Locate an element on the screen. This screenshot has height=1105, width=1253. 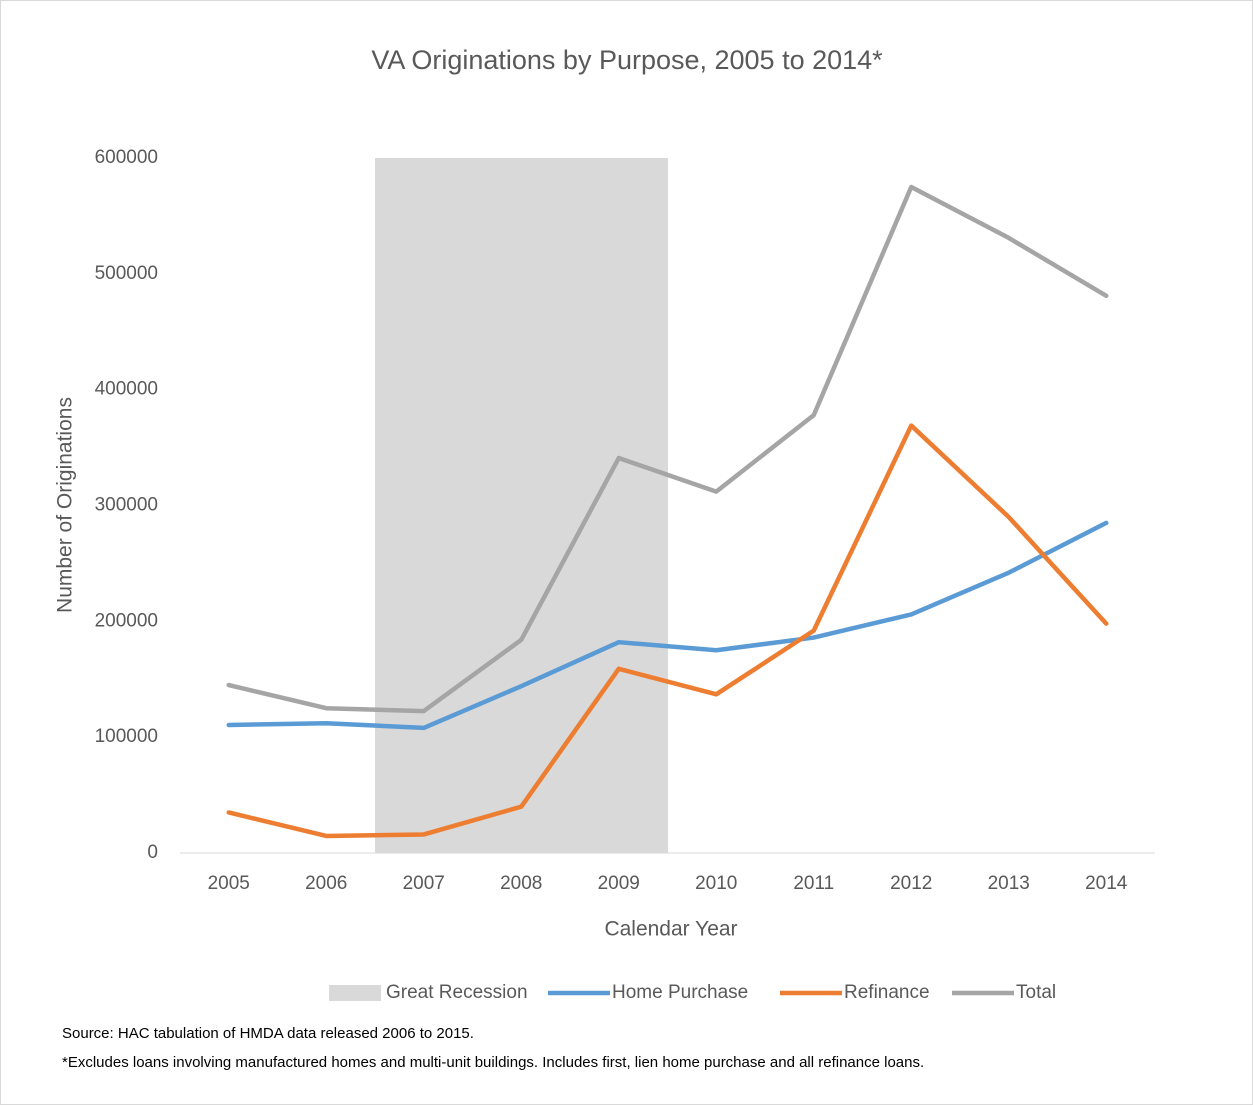
y-tick-label: 100000 is located at coordinates (126, 736).